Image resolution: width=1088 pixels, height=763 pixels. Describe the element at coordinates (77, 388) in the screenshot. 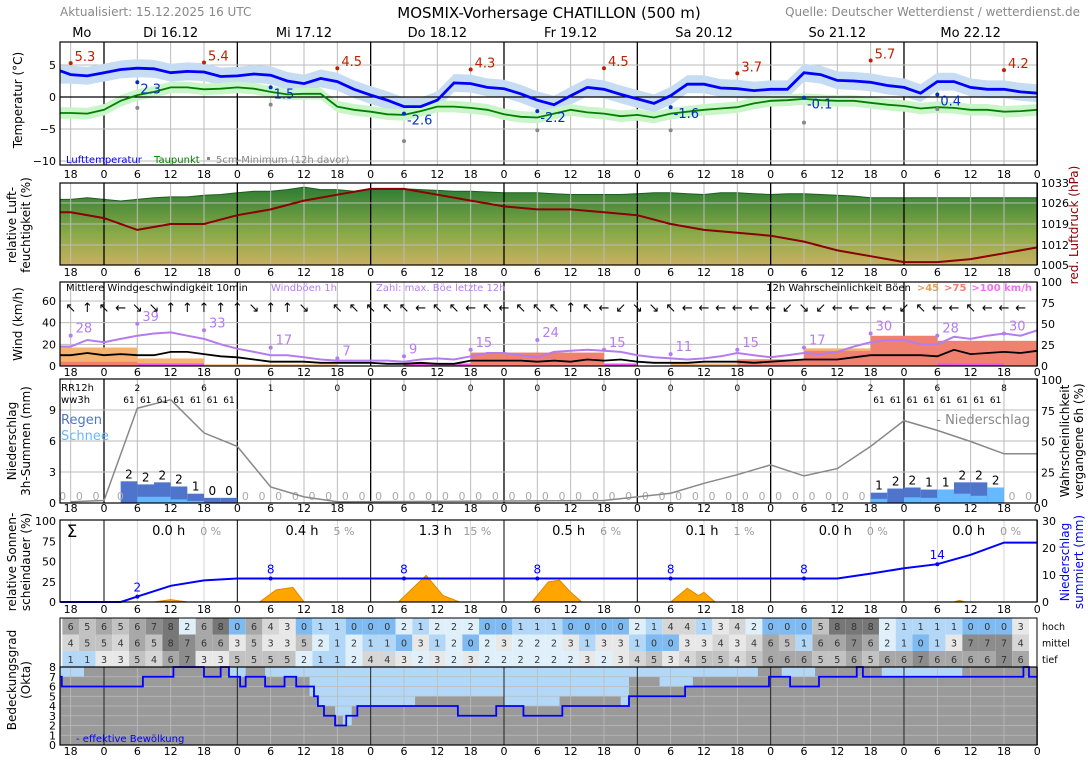

I see `legend-rr12h: RR12h` at that location.